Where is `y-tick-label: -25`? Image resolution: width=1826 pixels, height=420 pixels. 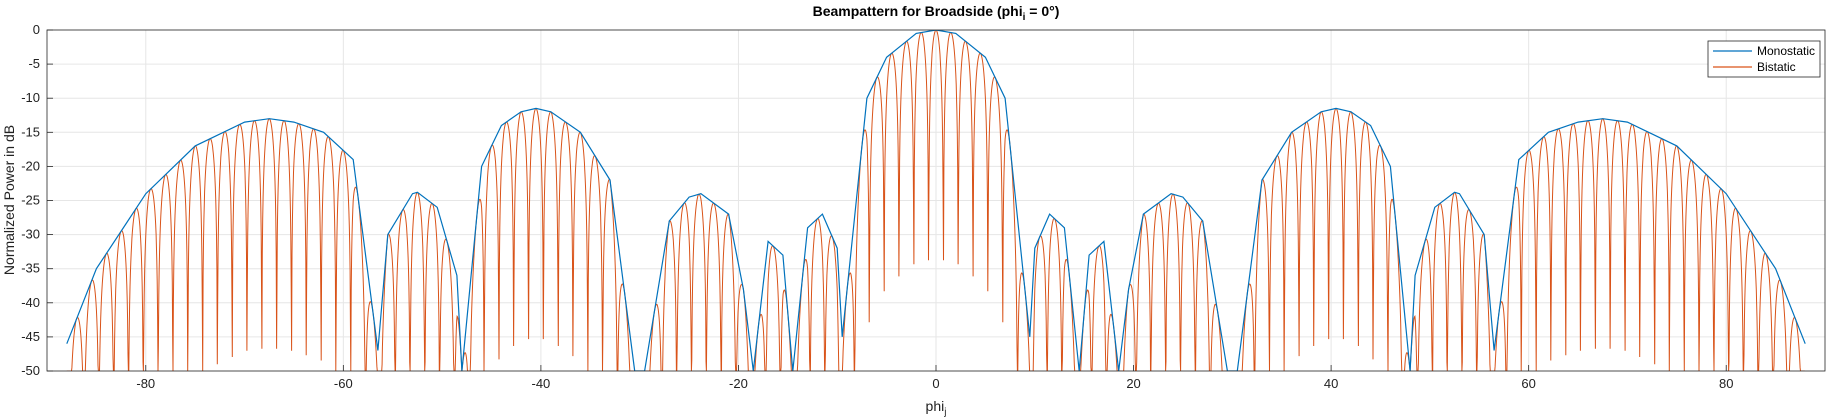
y-tick-label: -25 is located at coordinates (30, 200).